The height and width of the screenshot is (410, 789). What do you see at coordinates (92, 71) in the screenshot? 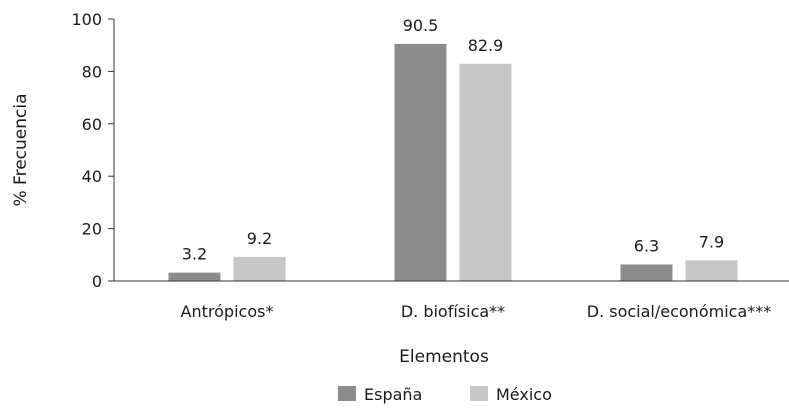
I see `y-tick-label-80: 80` at bounding box center [92, 71].